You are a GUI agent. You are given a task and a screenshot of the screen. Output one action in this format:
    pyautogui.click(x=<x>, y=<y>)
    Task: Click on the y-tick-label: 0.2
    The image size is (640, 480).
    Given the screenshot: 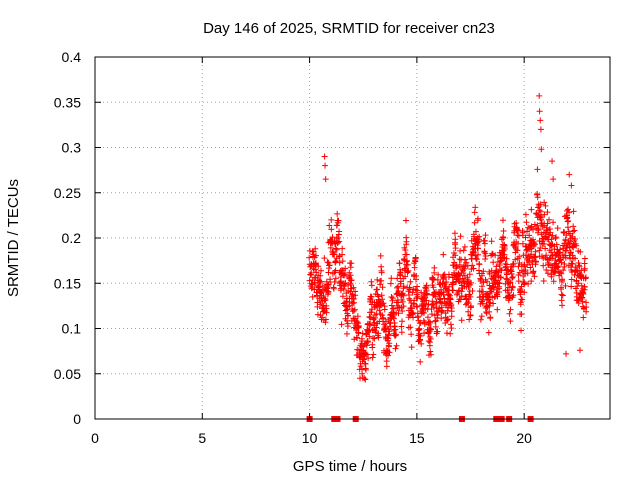 What is the action you would take?
    pyautogui.click(x=72, y=238)
    